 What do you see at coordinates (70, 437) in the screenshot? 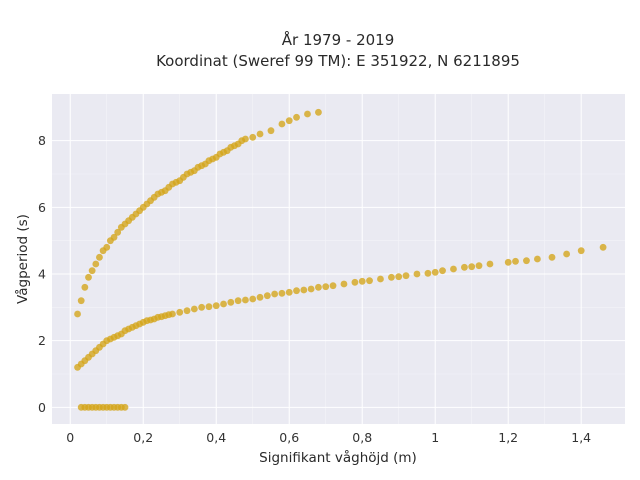
I see `x-tick-label: 0` at bounding box center [70, 437].